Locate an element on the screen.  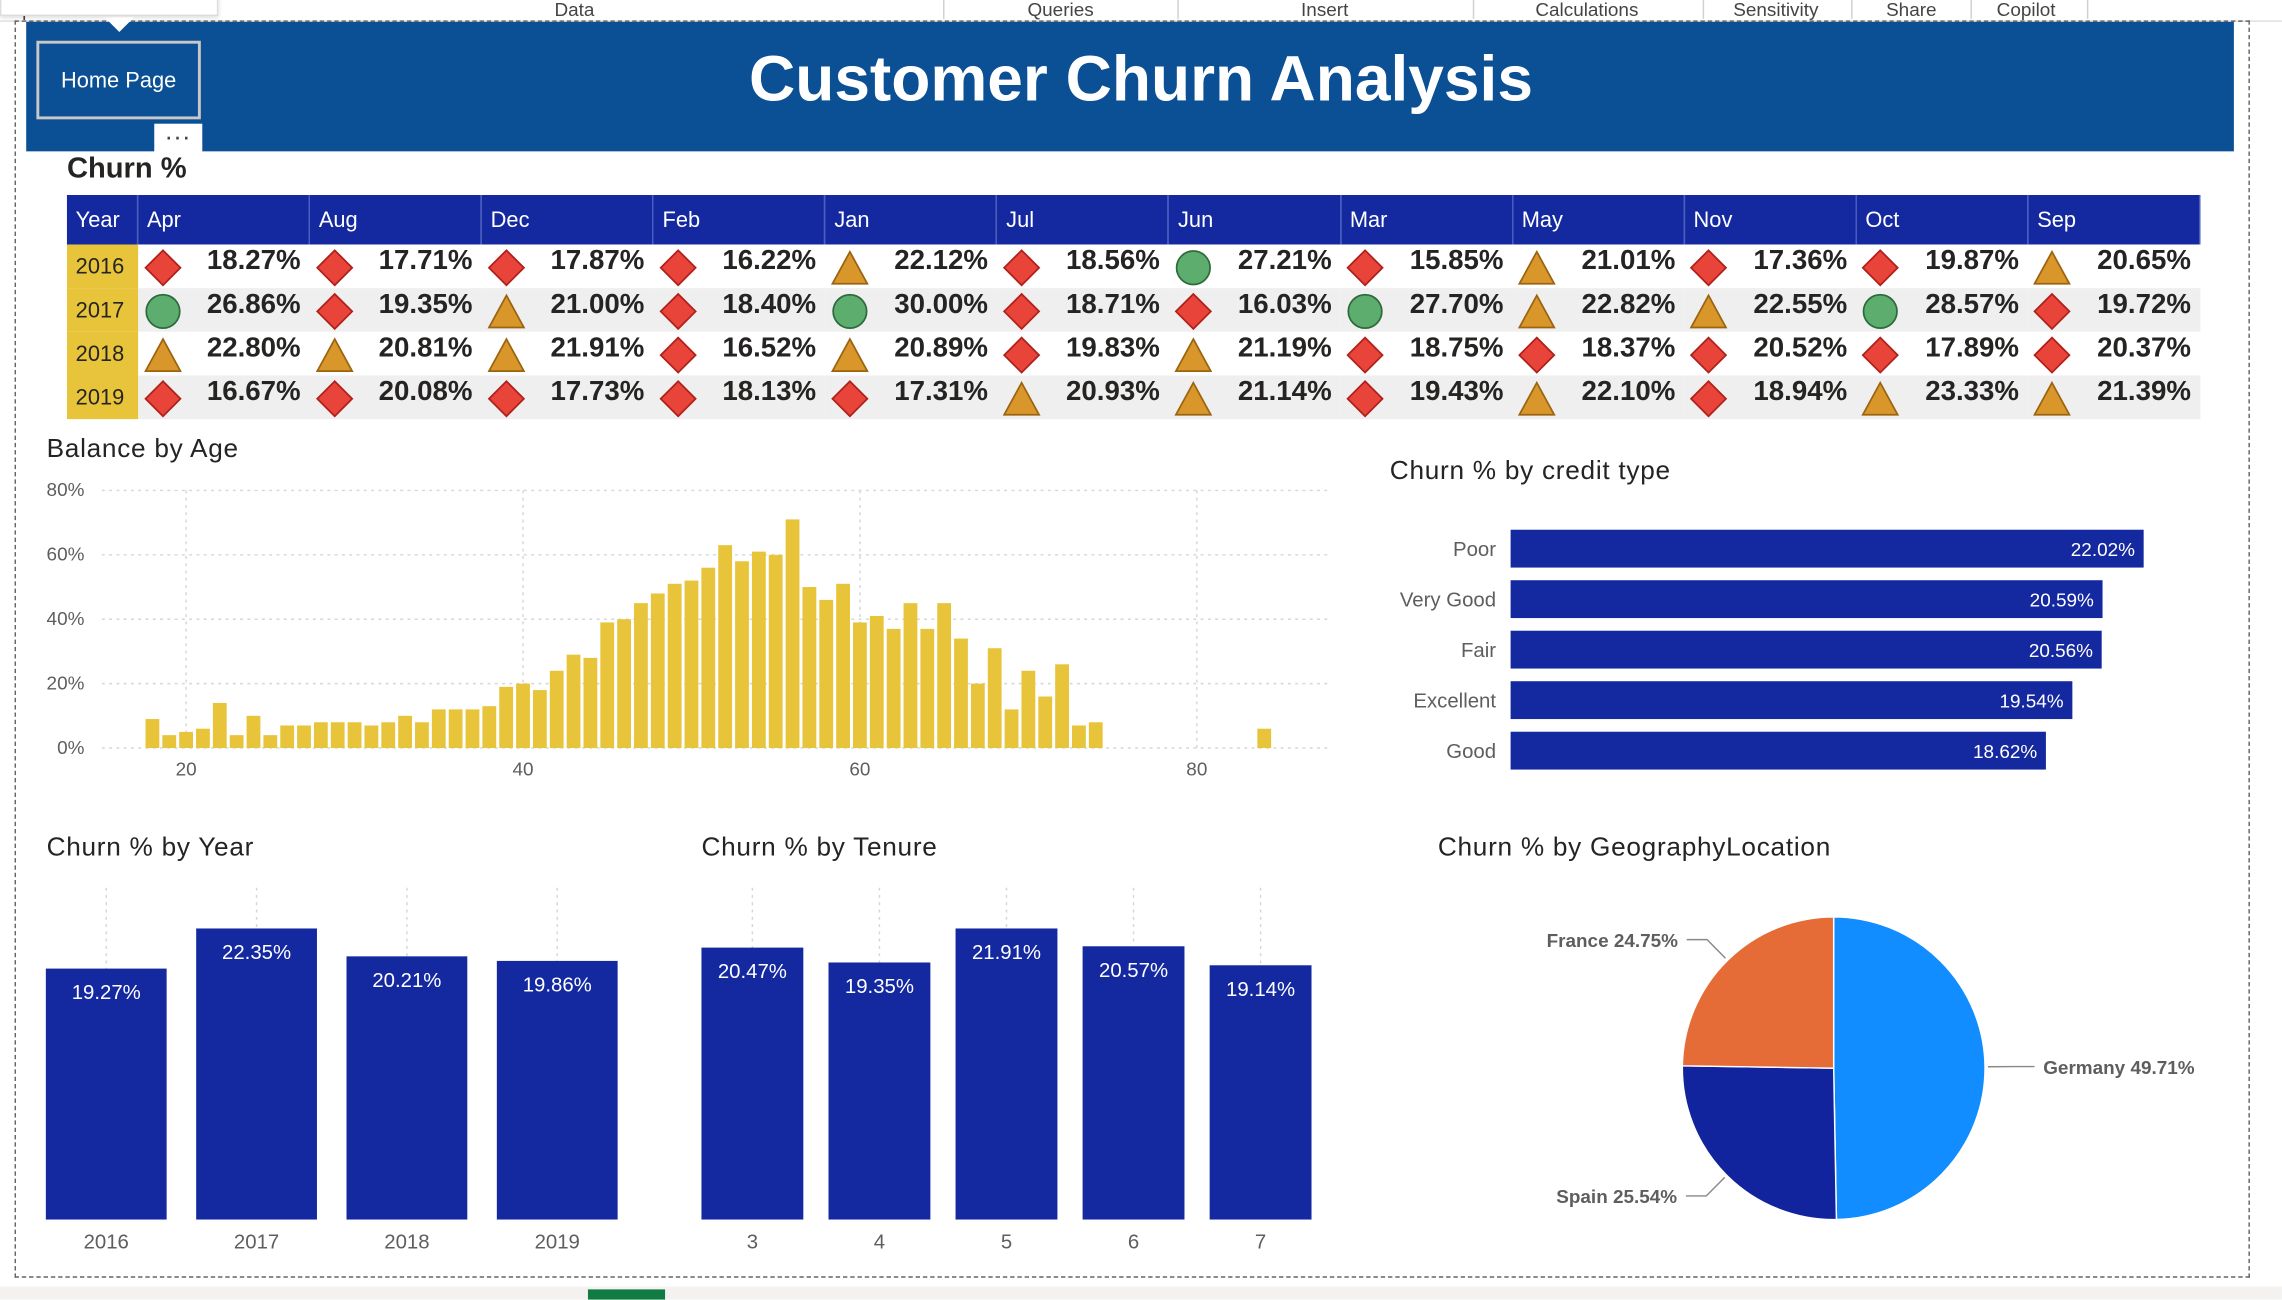
matrix-row-year: 2018 is located at coordinates (102, 354).